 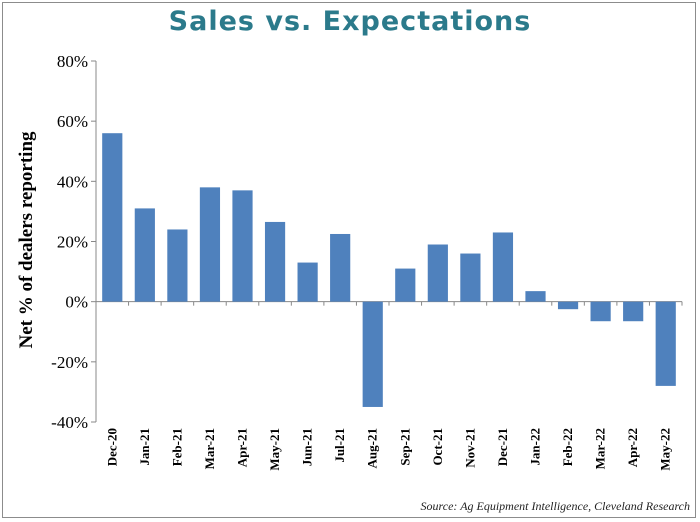 I want to click on x-tick-label: Aug-21, so click(x=372, y=448).